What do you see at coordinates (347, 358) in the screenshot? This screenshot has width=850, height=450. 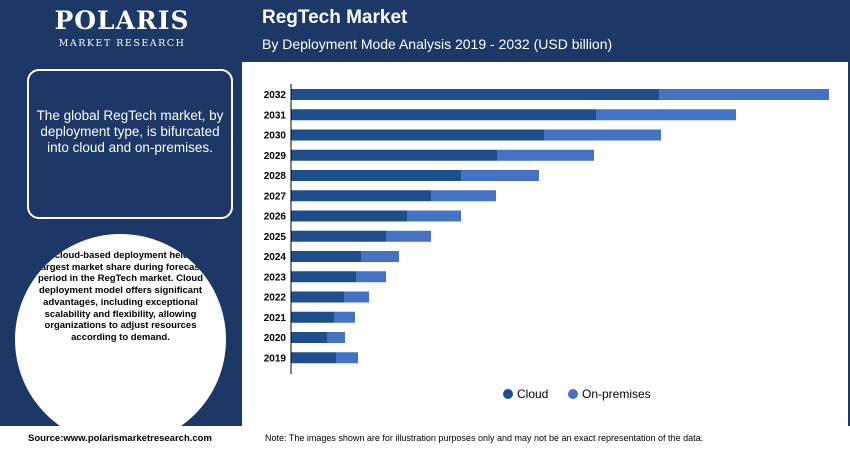 I see `bar-on-premises-2019` at bounding box center [347, 358].